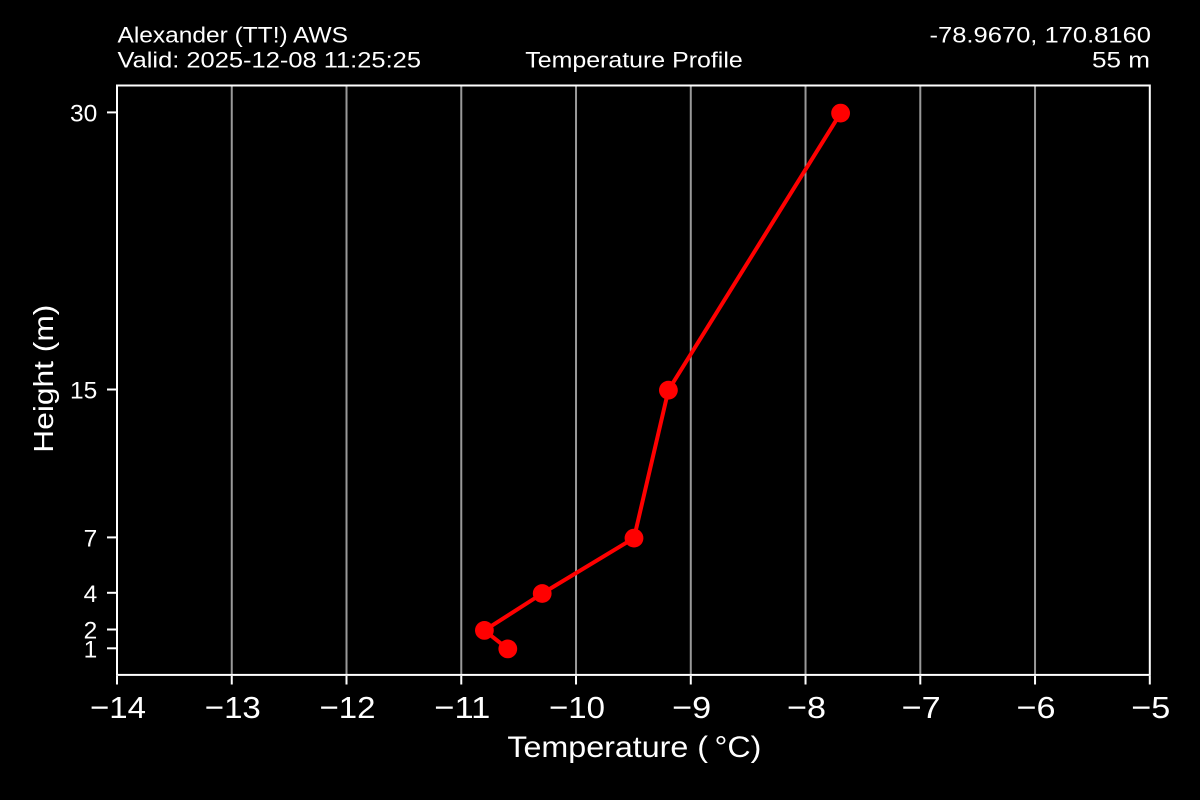 Image resolution: width=1200 pixels, height=800 pixels. What do you see at coordinates (118, 707) in the screenshot?
I see `svg-text: −14` at bounding box center [118, 707].